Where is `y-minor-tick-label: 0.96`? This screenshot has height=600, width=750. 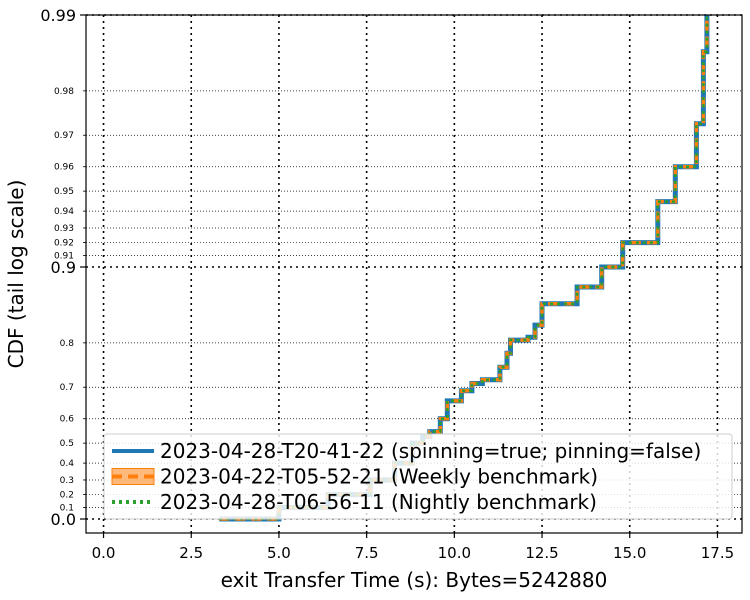 y-minor-tick-label: 0.96 is located at coordinates (64, 168).